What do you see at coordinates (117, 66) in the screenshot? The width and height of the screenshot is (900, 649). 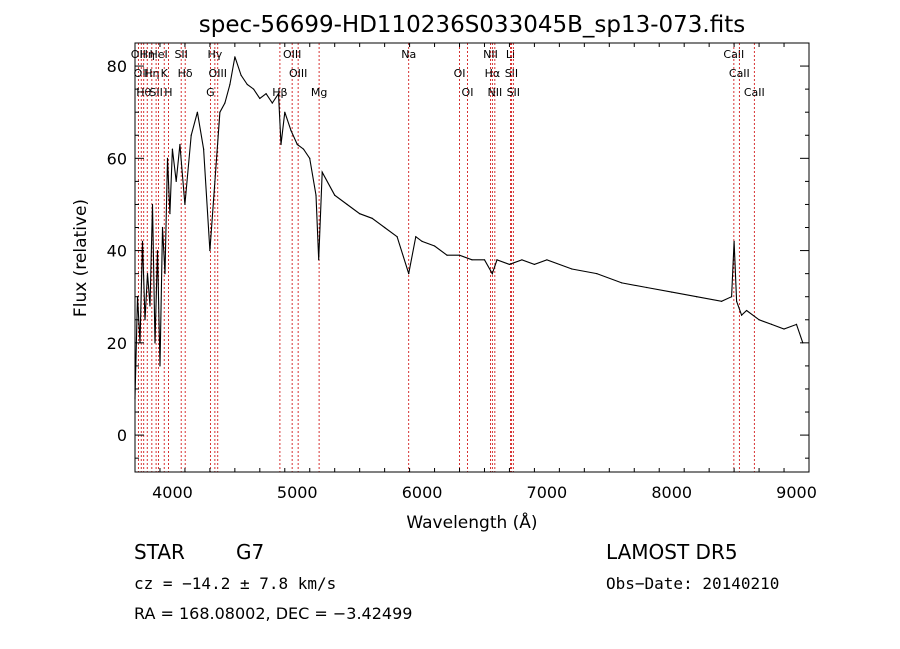 I see `y-tick-label: 80` at bounding box center [117, 66].